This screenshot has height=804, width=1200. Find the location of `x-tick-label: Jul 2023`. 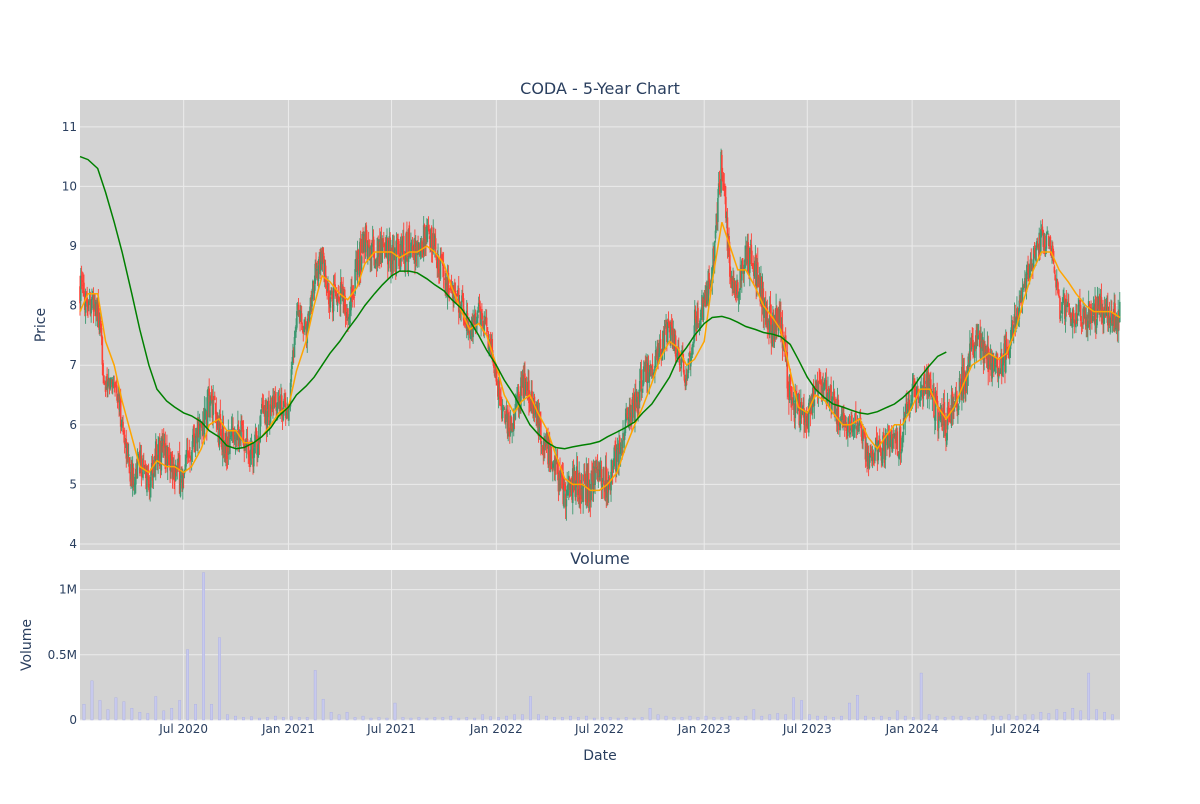

x-tick-label: Jul 2023 is located at coordinates (807, 729).